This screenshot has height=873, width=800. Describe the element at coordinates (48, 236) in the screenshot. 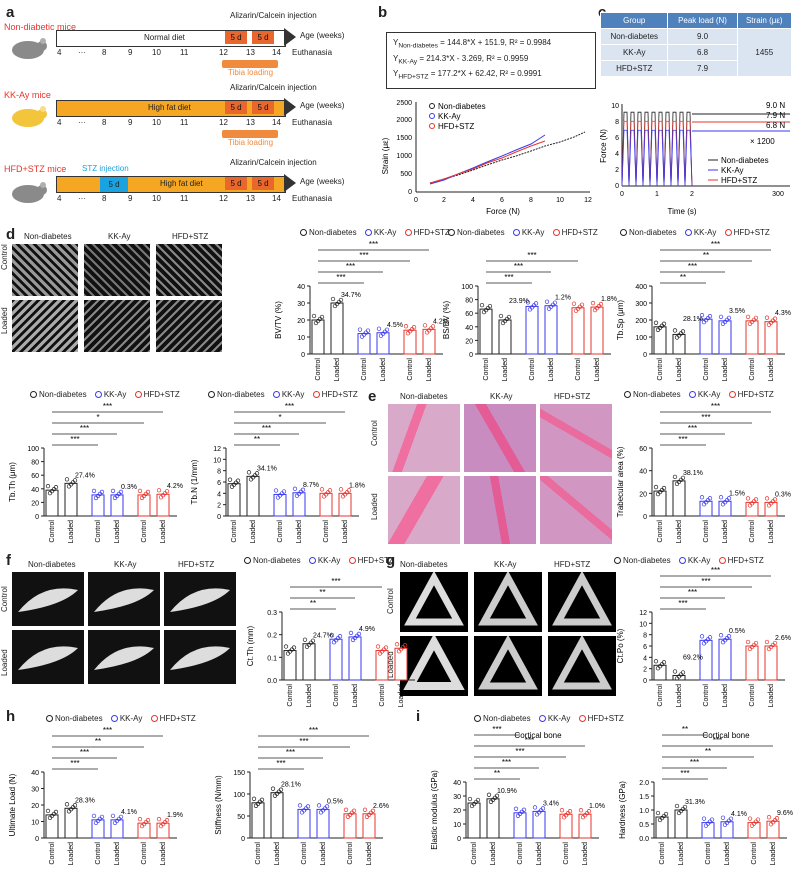

I see `col-label: Non-diabetes` at that location.